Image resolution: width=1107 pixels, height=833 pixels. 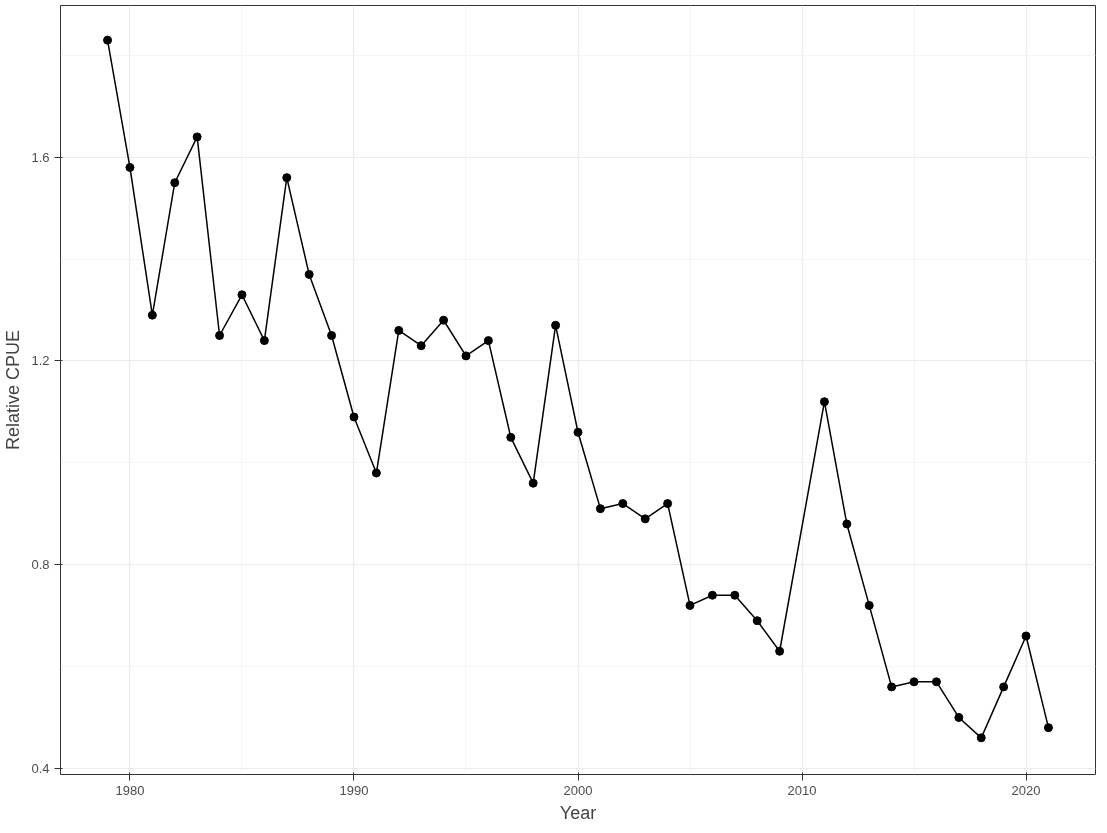 What do you see at coordinates (578, 790) in the screenshot?
I see `x-tick-label: 2000` at bounding box center [578, 790].